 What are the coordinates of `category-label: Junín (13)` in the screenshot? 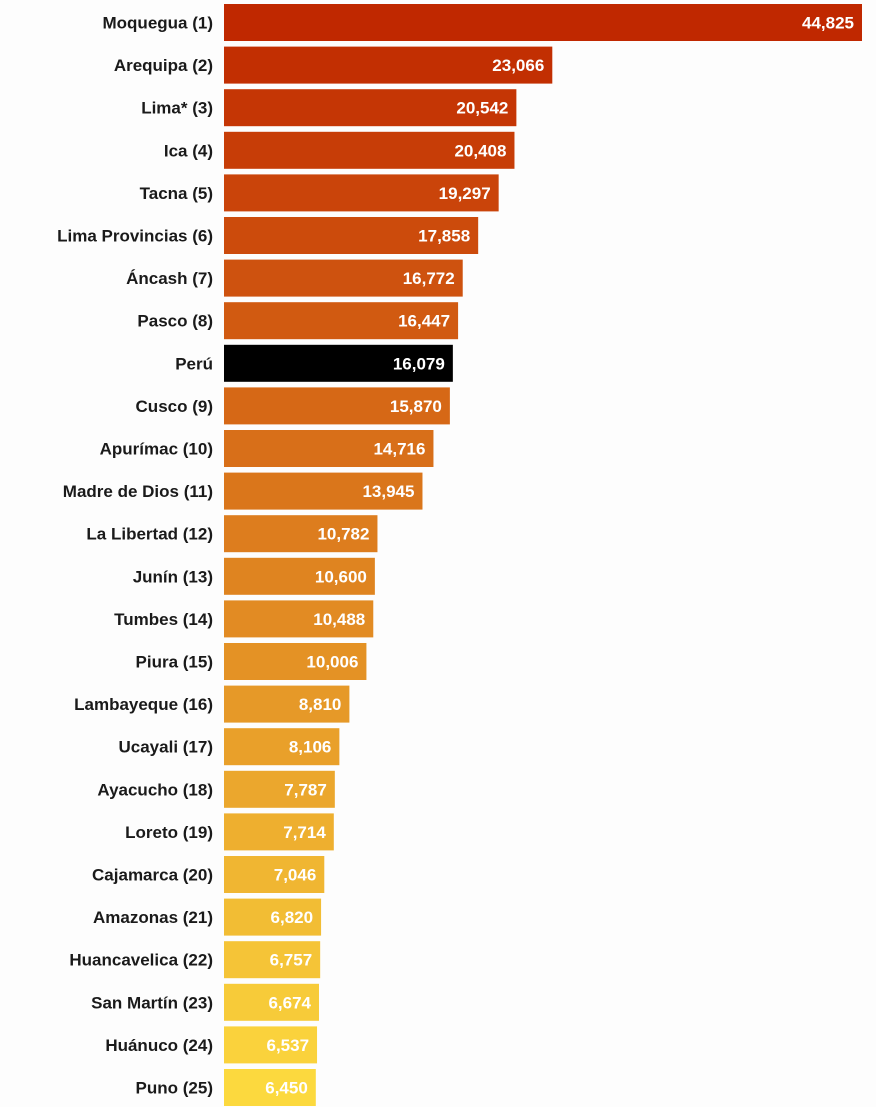 It's located at (173, 576).